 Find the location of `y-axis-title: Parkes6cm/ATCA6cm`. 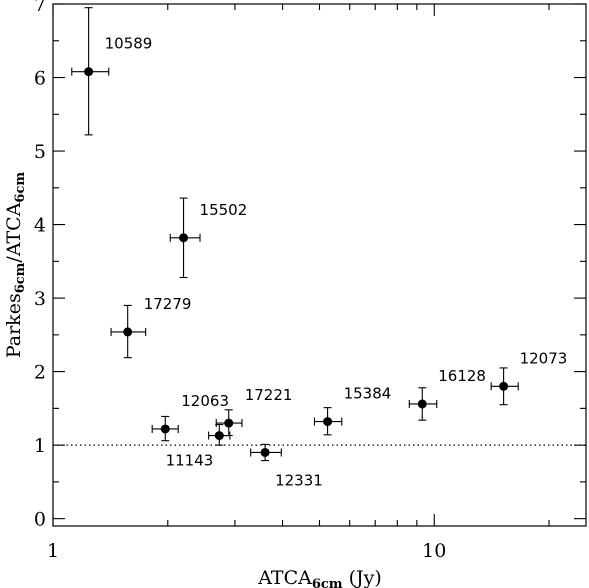

y-axis-title: Parkes6cm/ATCA6cm is located at coordinates (15, 265).